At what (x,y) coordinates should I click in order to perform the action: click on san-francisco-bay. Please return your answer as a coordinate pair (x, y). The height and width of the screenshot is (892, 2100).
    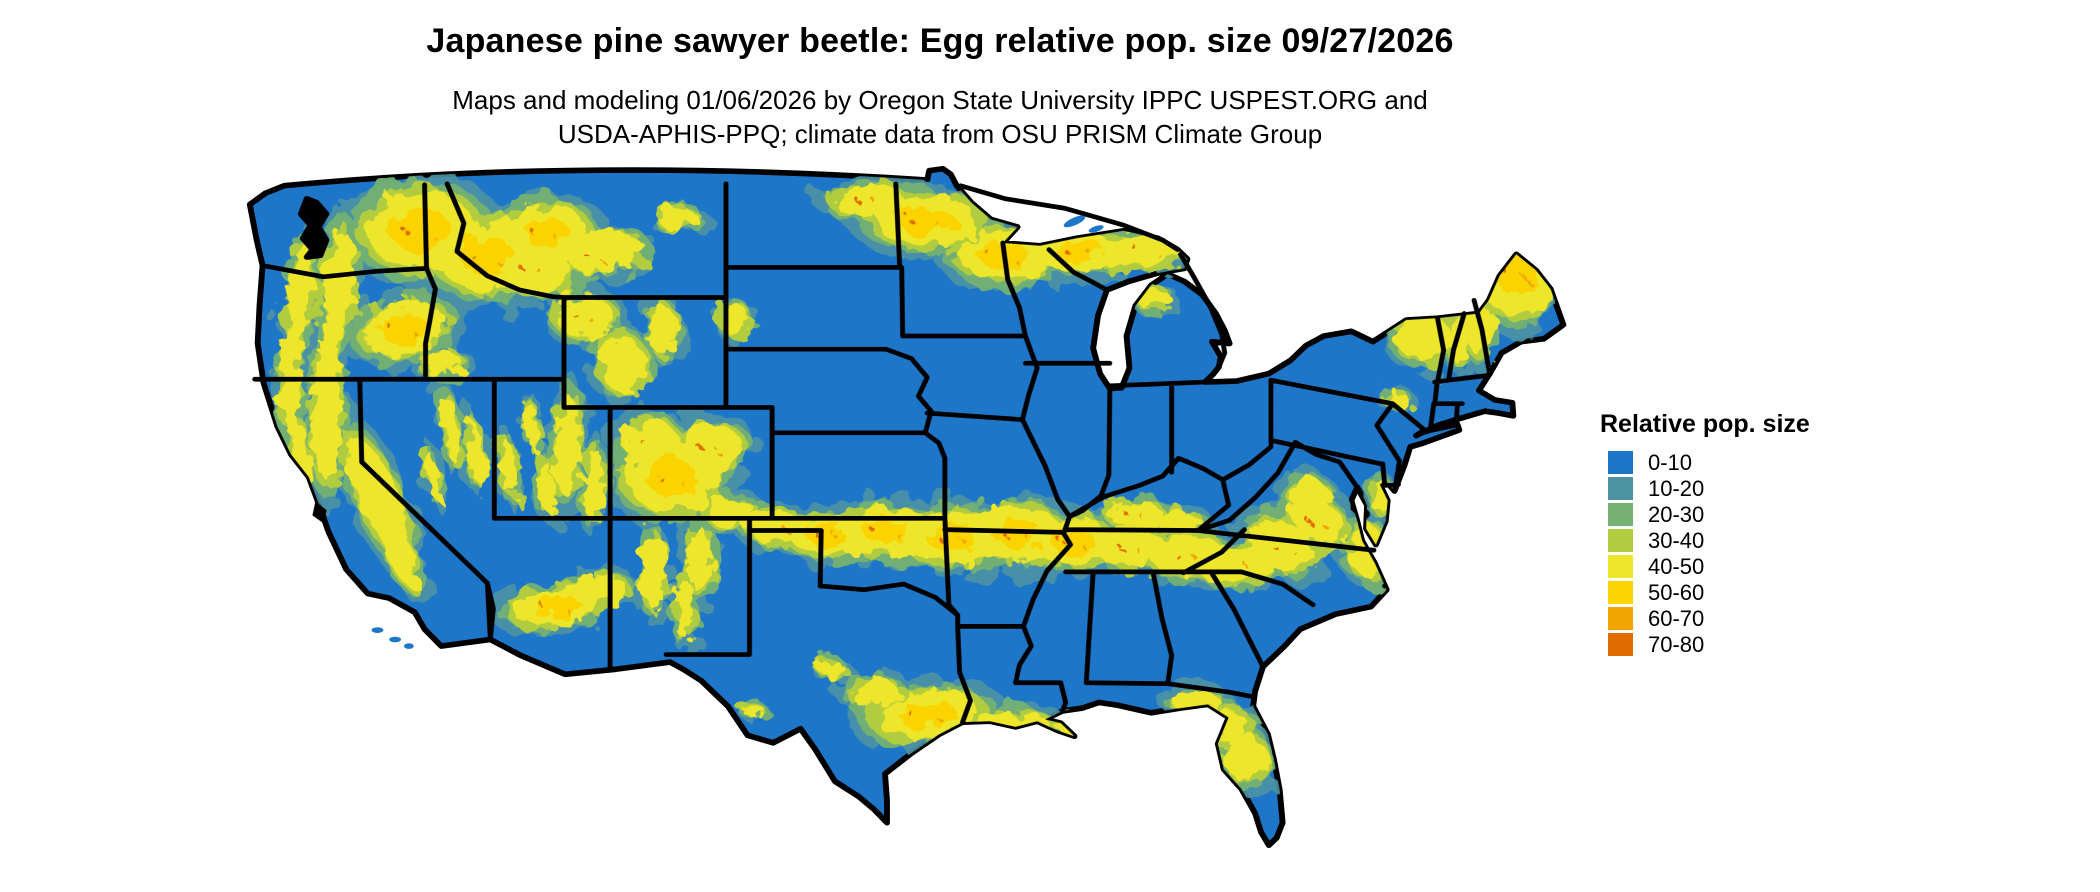
    Looking at the image, I should click on (319, 512).